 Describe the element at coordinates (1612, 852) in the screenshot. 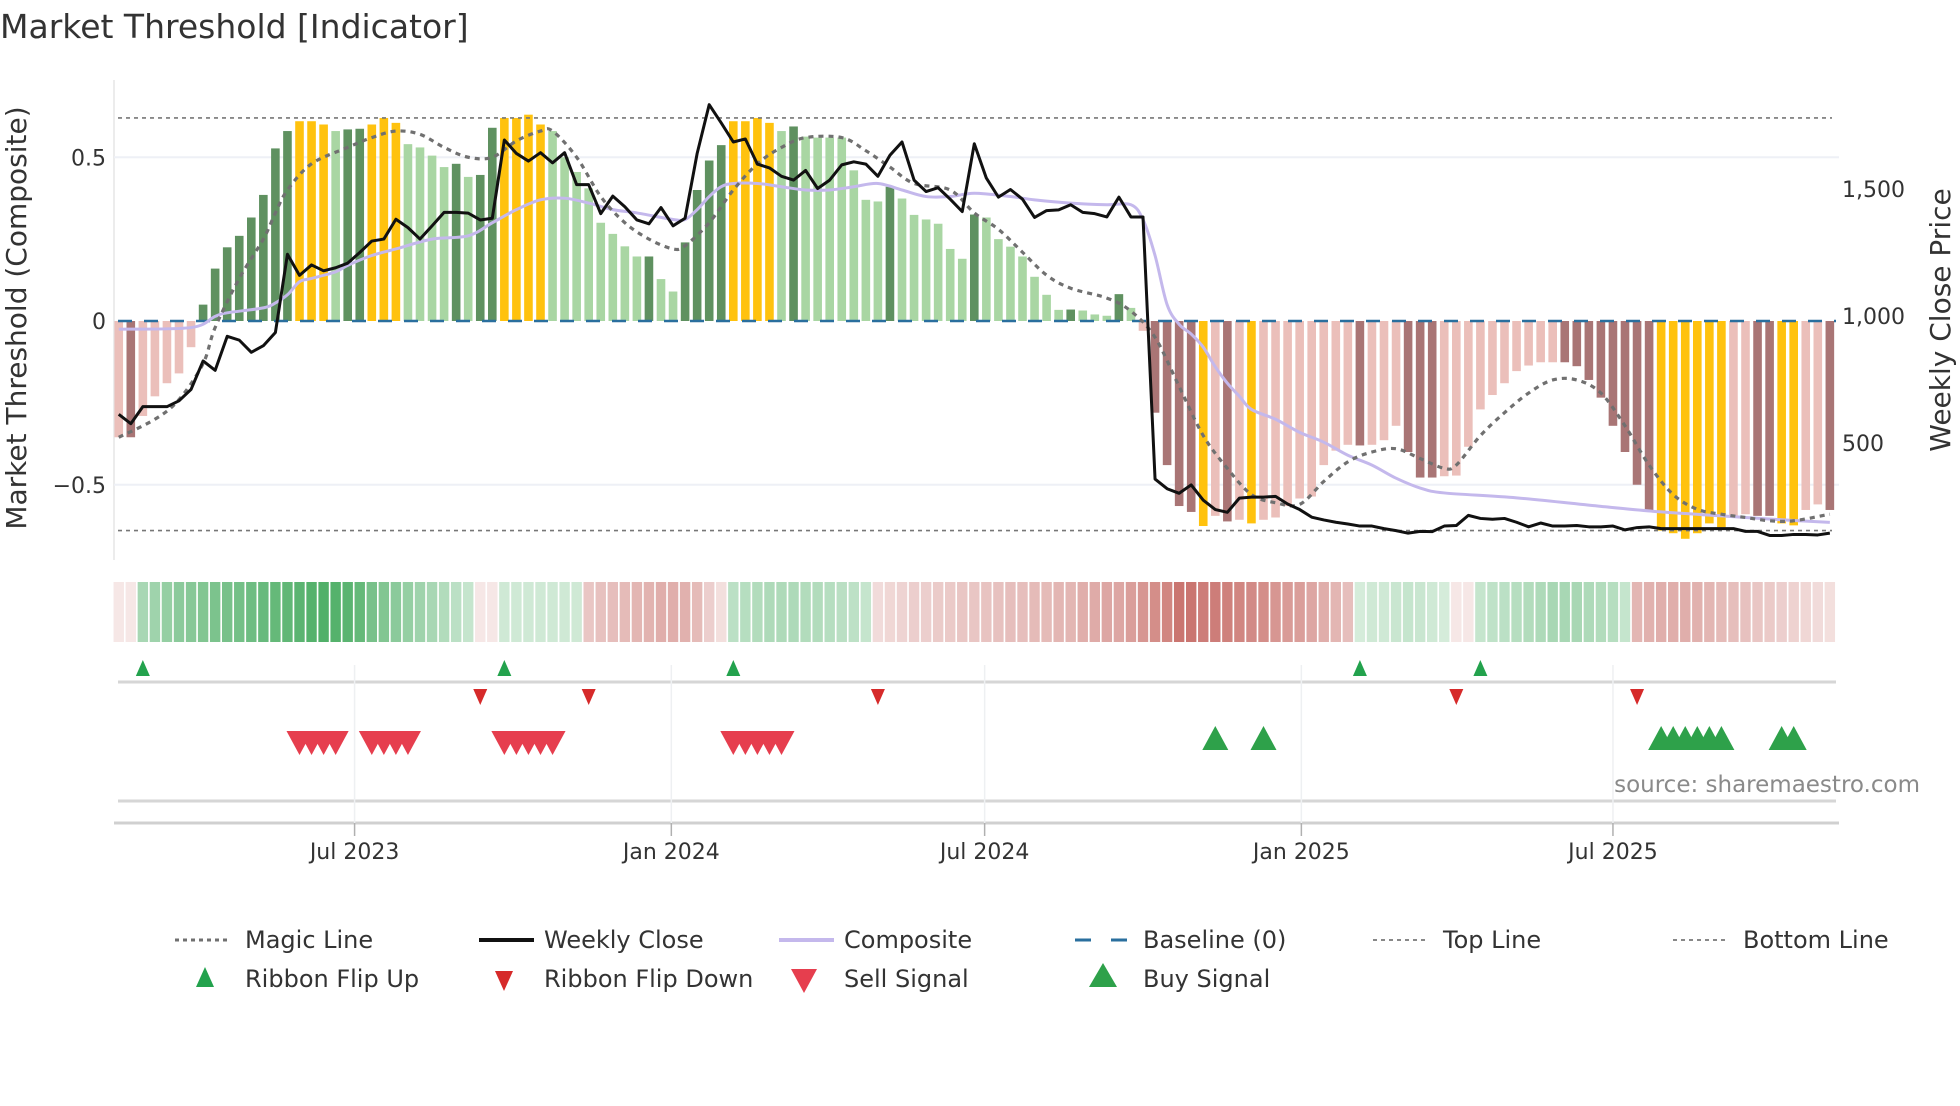

I see `x-tick-label: Jul 2025` at that location.